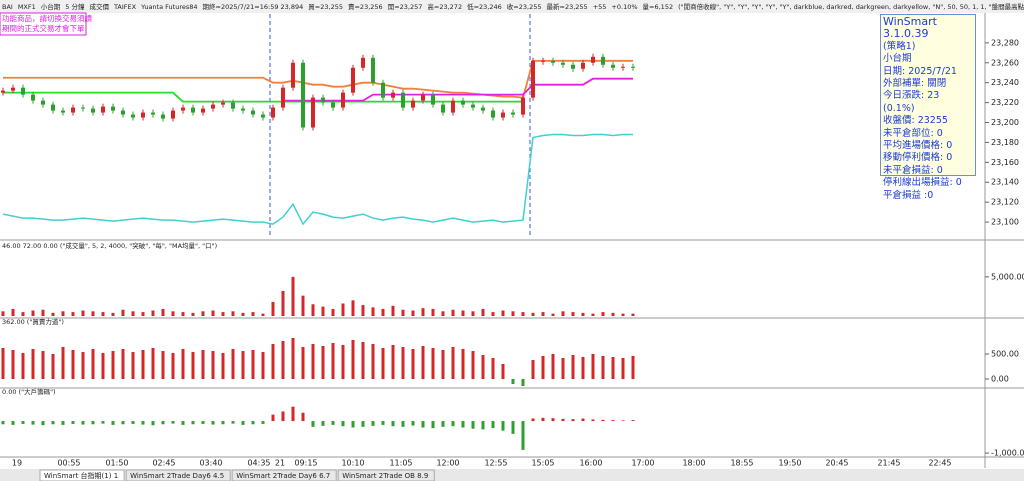 Image resolution: width=1024 pixels, height=481 pixels. What do you see at coordinates (29, 391) in the screenshot?
I see `panel-title: 0.00 ("大戶籌碼")` at bounding box center [29, 391].